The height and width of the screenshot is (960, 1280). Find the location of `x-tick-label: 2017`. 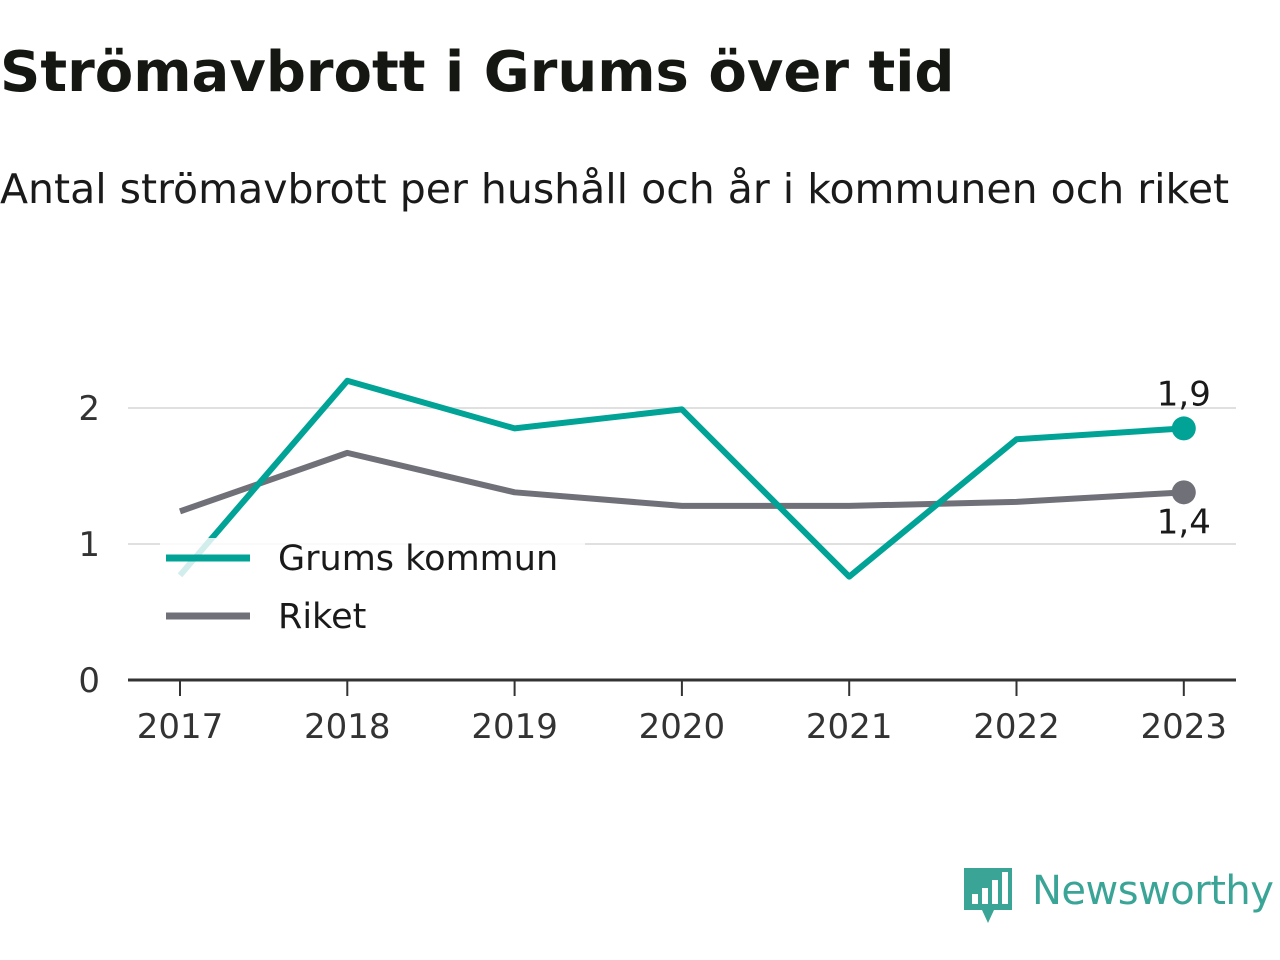

x-tick-label: 2017 is located at coordinates (180, 727).